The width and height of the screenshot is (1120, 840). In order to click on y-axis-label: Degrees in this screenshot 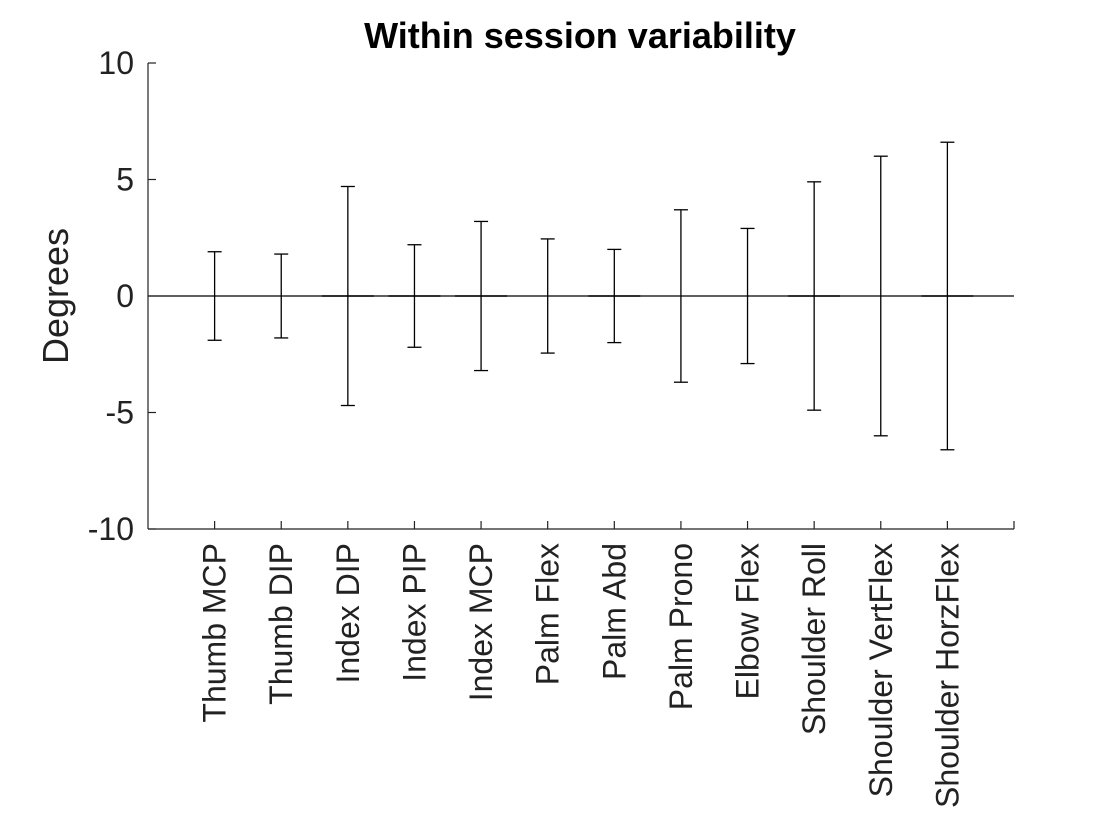, I will do `click(55, 296)`.